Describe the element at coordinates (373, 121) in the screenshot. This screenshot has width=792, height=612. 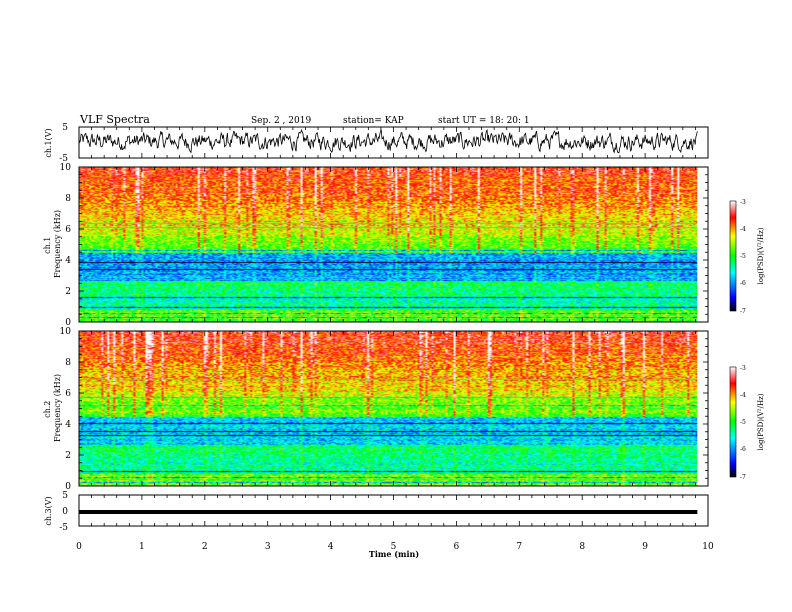
I see `station-label: station= KAP` at that location.